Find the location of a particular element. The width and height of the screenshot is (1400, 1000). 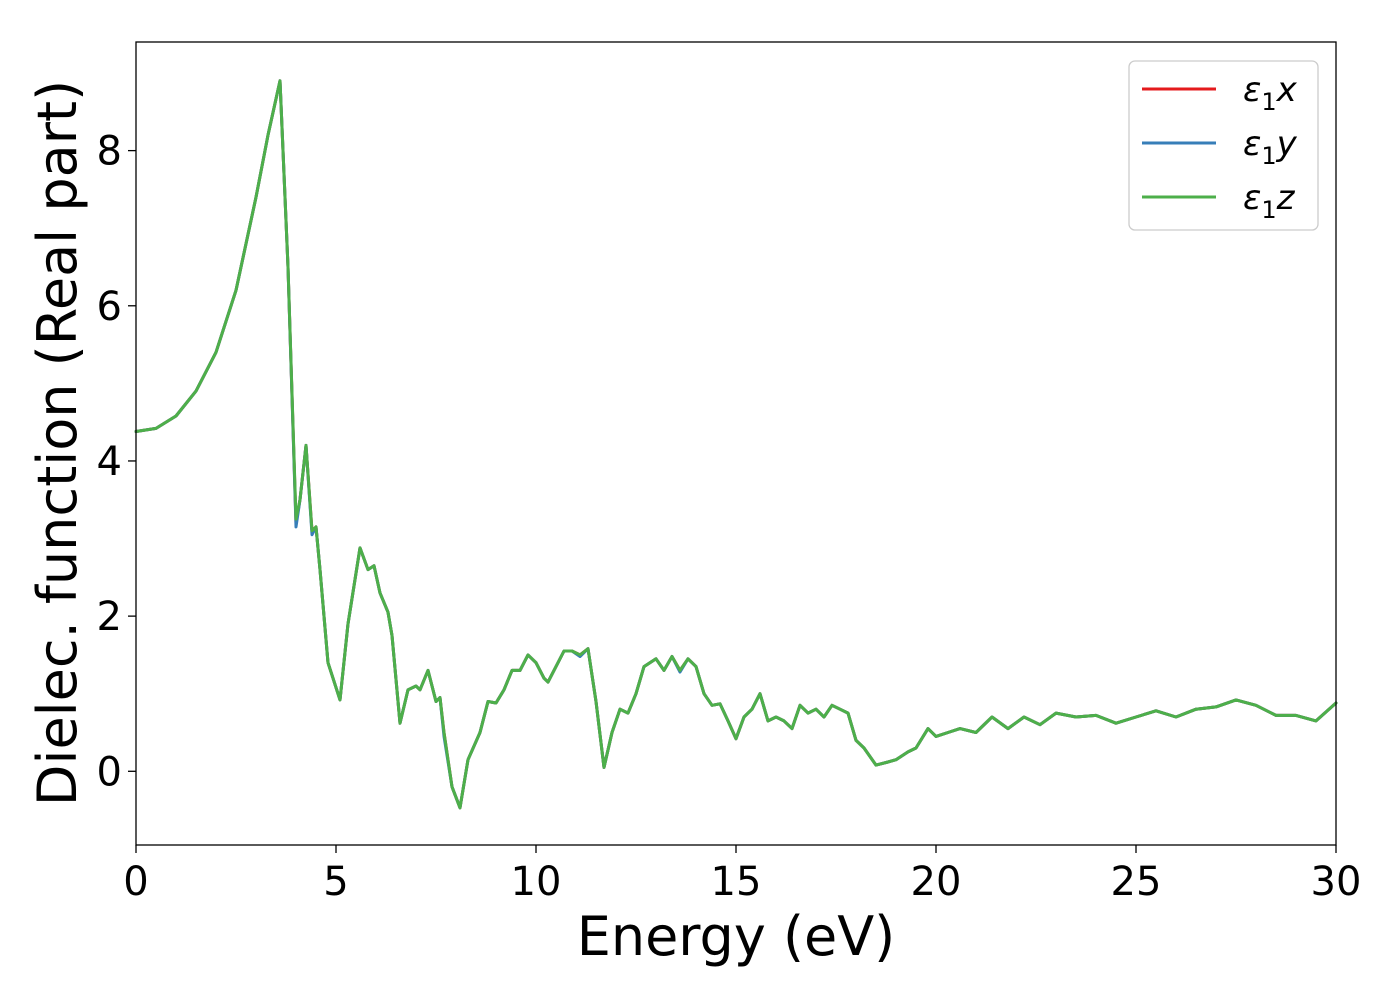

legend-label-z: ε1z is located at coordinates (1269, 201).